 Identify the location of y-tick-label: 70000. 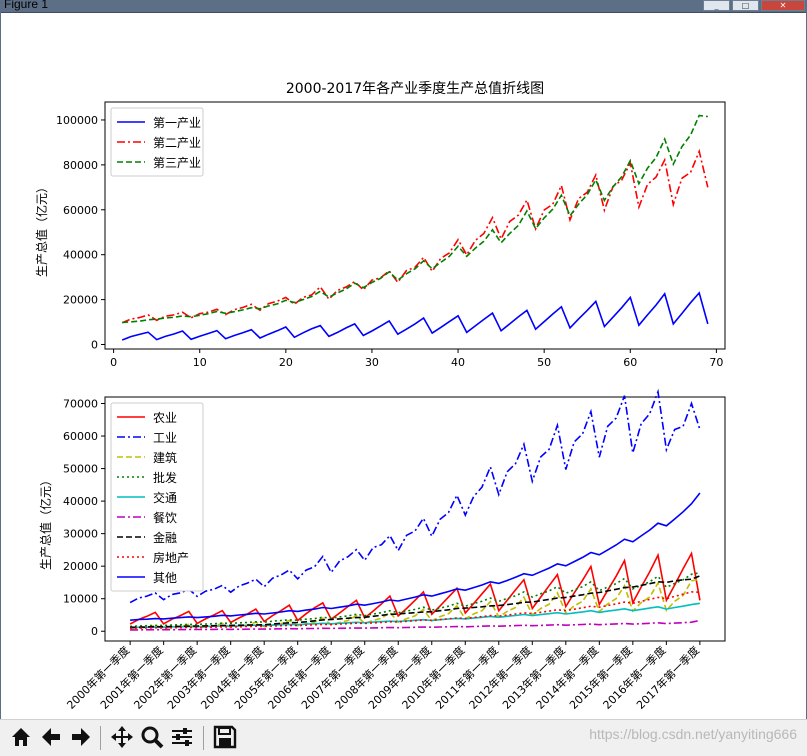
(80, 404).